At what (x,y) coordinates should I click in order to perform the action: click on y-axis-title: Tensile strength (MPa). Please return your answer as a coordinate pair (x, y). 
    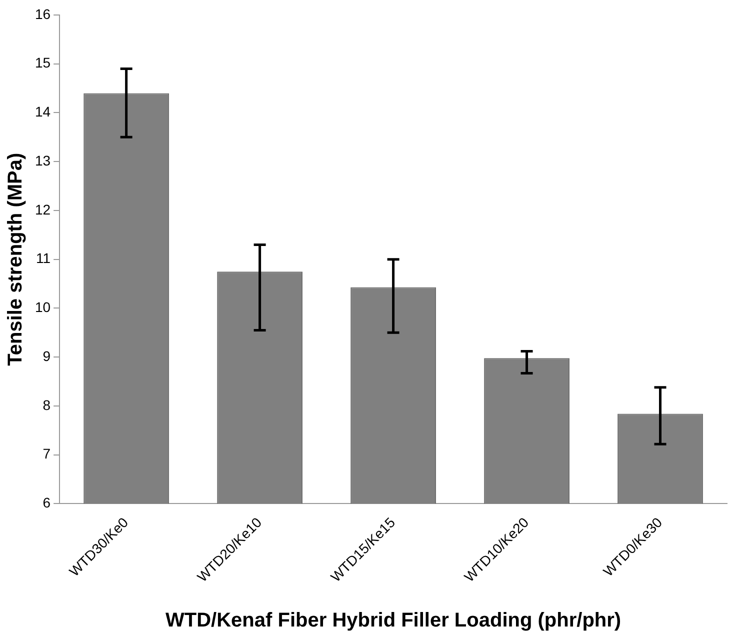
    Looking at the image, I should click on (15, 259).